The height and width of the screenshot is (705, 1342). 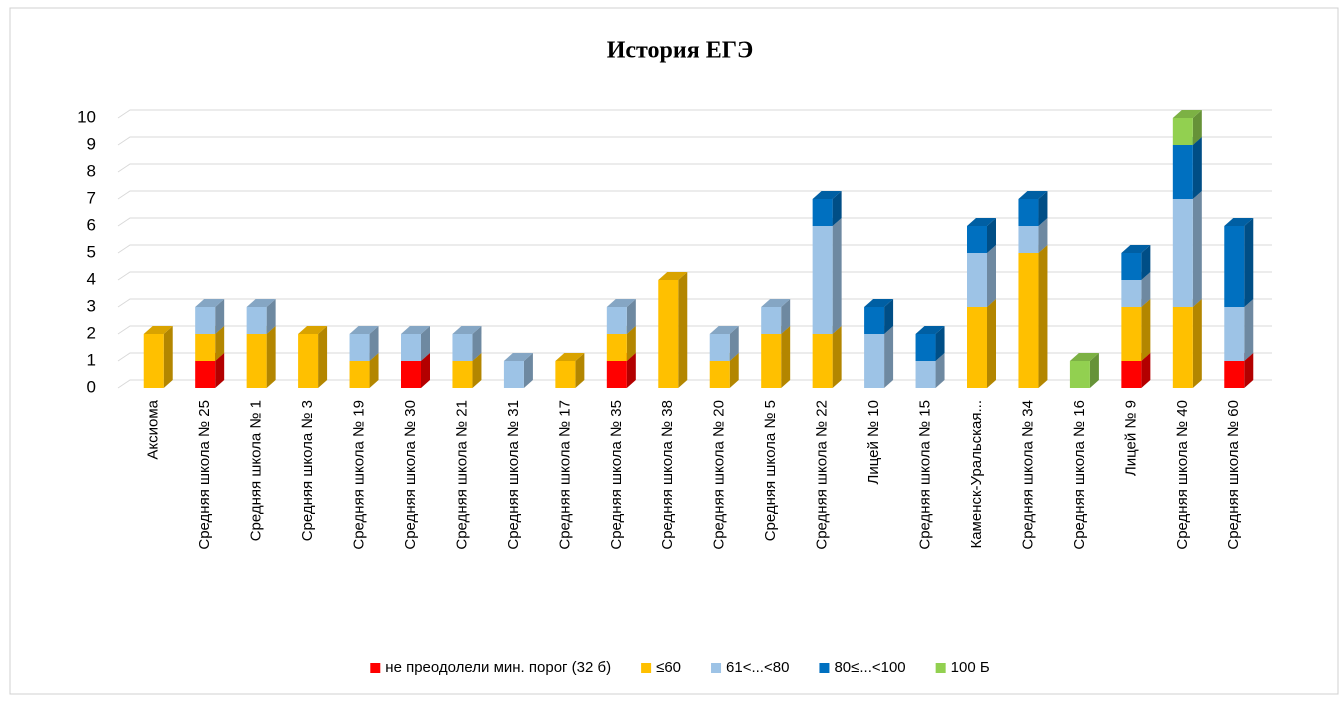 What do you see at coordinates (307, 470) in the screenshot?
I see `x-tick-label: Средняя школа № 3` at bounding box center [307, 470].